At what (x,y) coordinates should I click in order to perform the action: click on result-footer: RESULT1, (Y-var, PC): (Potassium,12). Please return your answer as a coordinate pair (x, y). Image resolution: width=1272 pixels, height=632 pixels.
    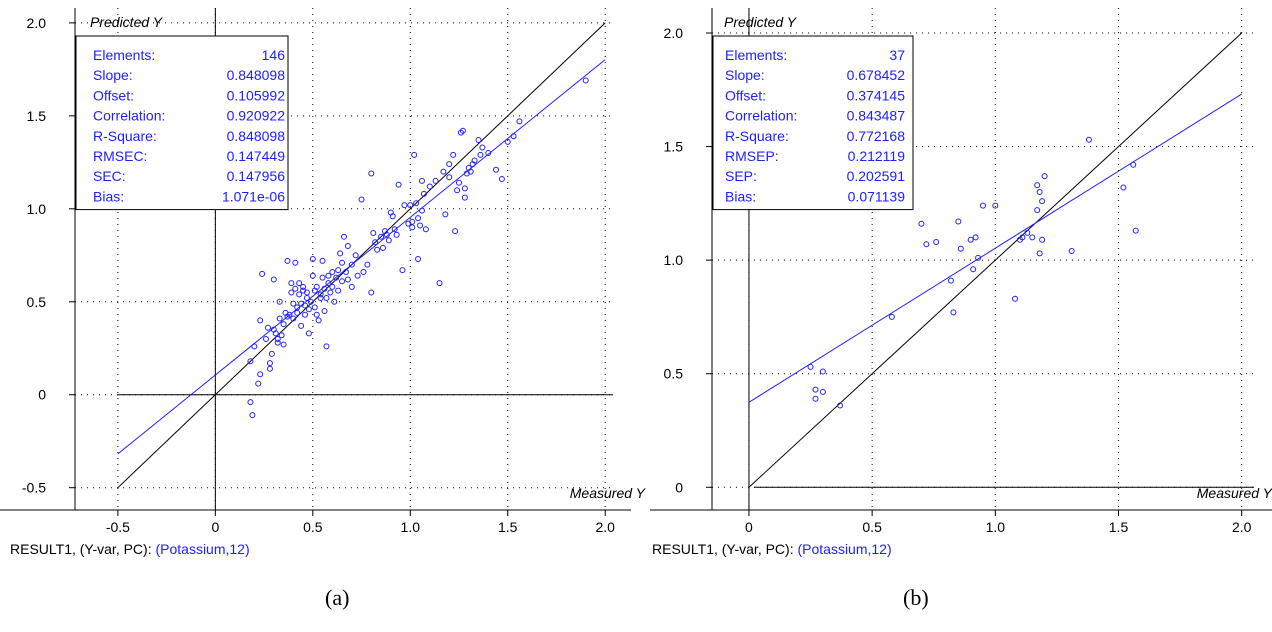
    Looking at the image, I should click on (772, 549).